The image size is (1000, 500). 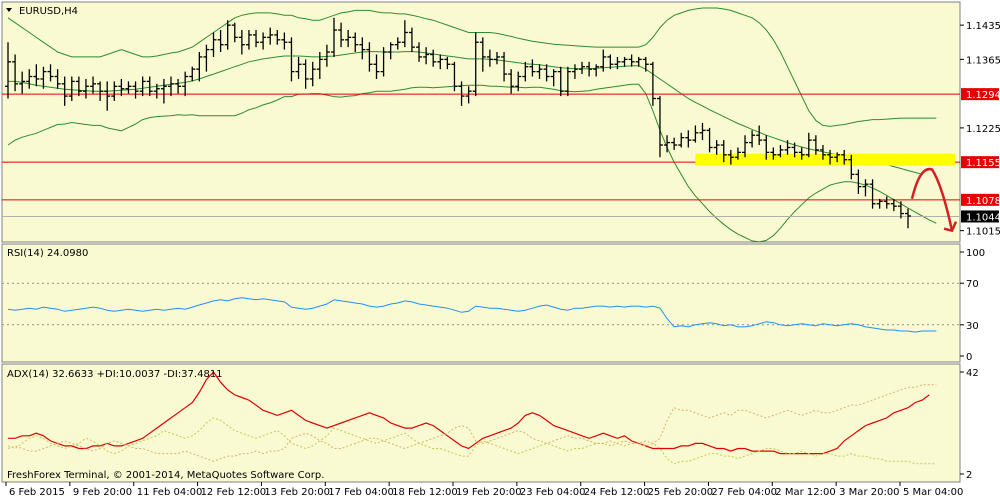 What do you see at coordinates (972, 326) in the screenshot?
I see `rsi-tick-label: 30` at bounding box center [972, 326].